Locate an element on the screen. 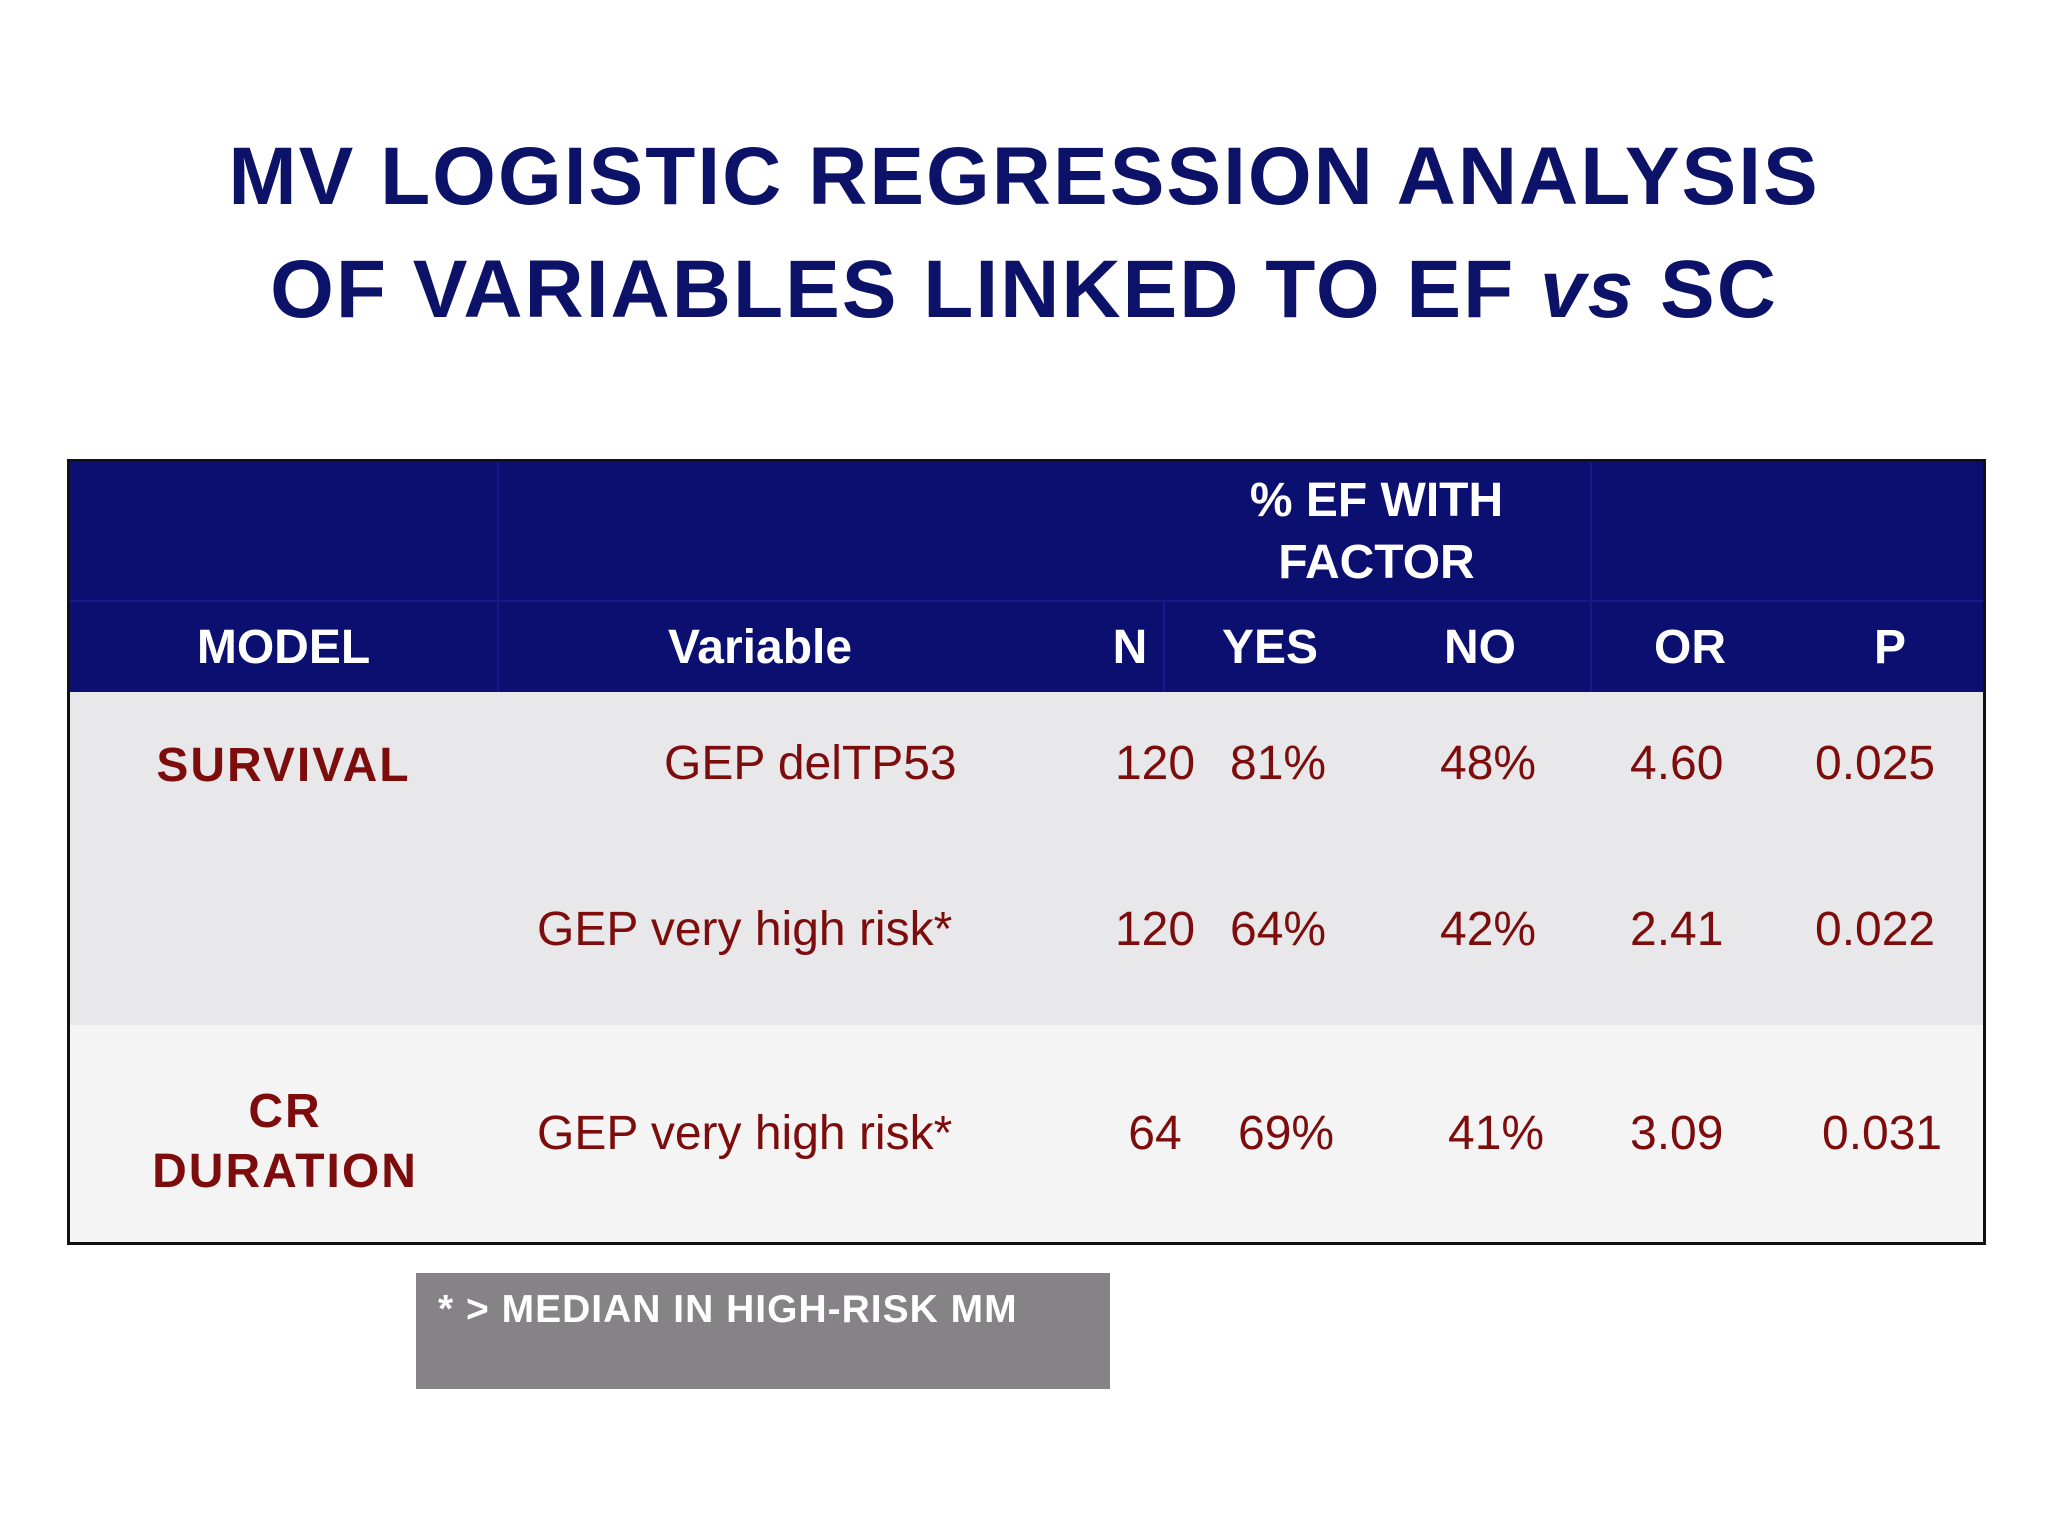 This screenshot has height=1536, width=2048. table-group-header-row is located at coordinates (1026, 531).